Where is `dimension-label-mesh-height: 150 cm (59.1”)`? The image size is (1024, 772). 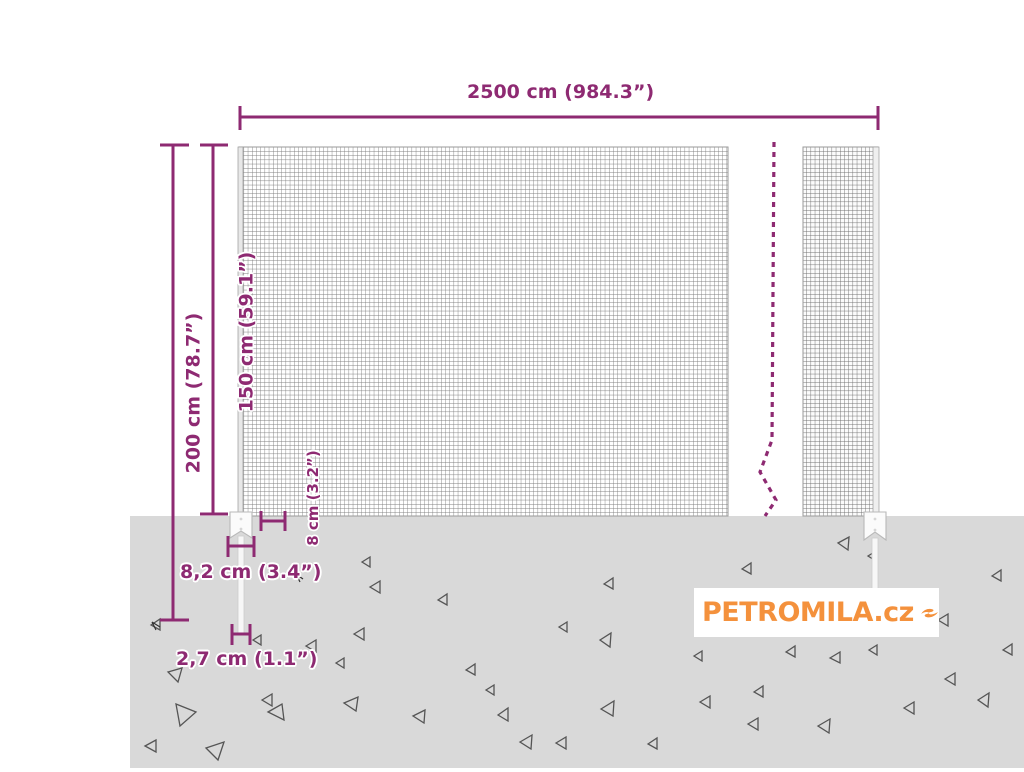
dimension-label-mesh-height: 150 cm (59.1”) is located at coordinates (246, 332).